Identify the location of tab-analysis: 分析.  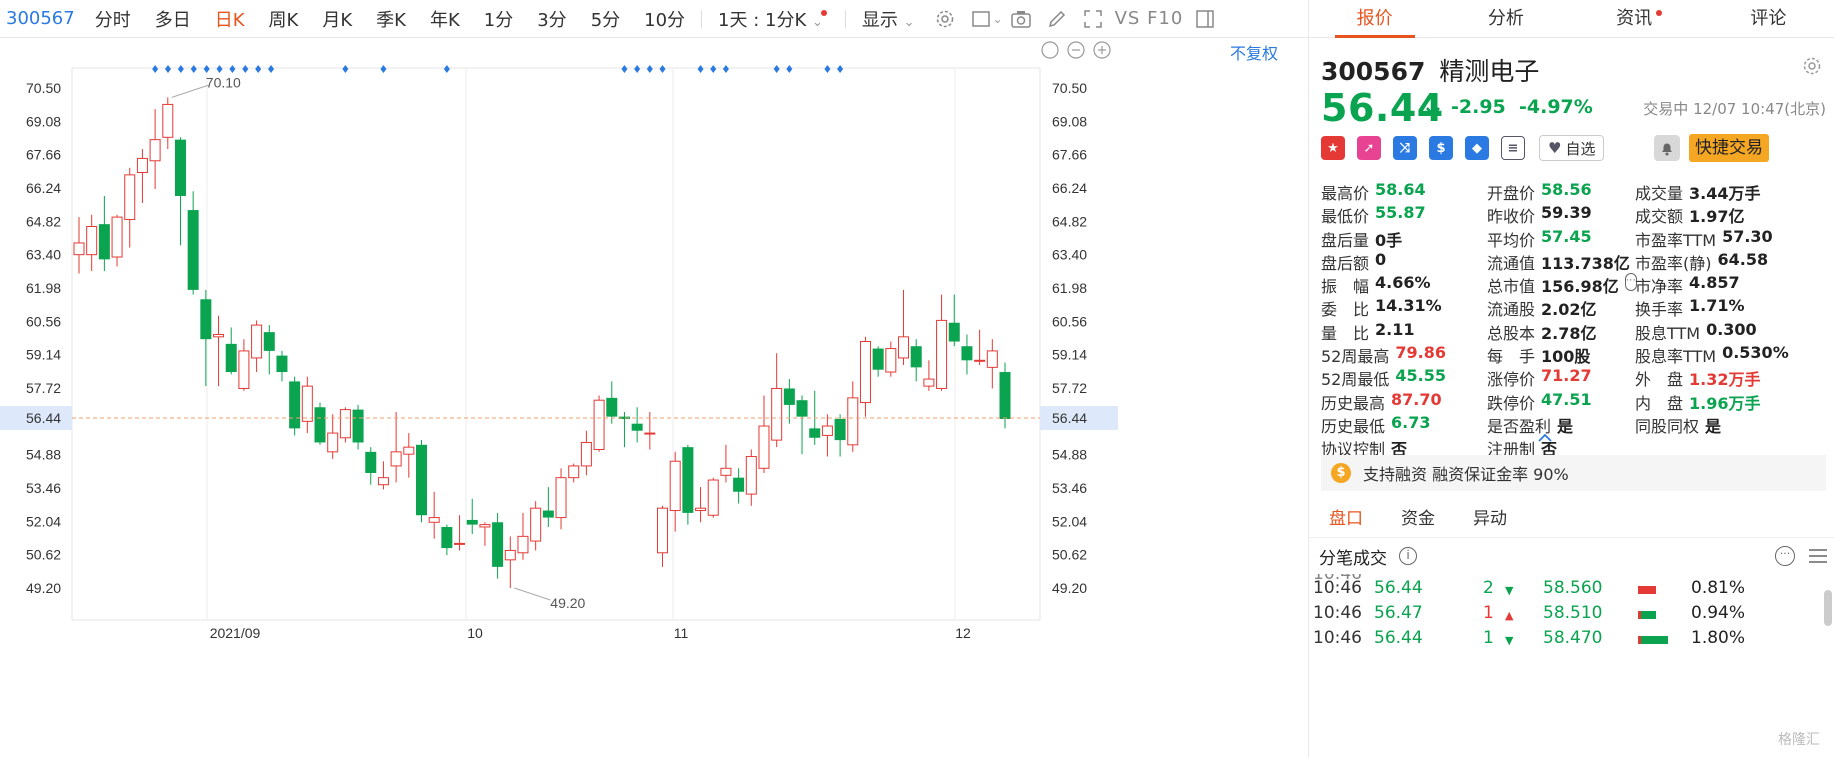
(1505, 18).